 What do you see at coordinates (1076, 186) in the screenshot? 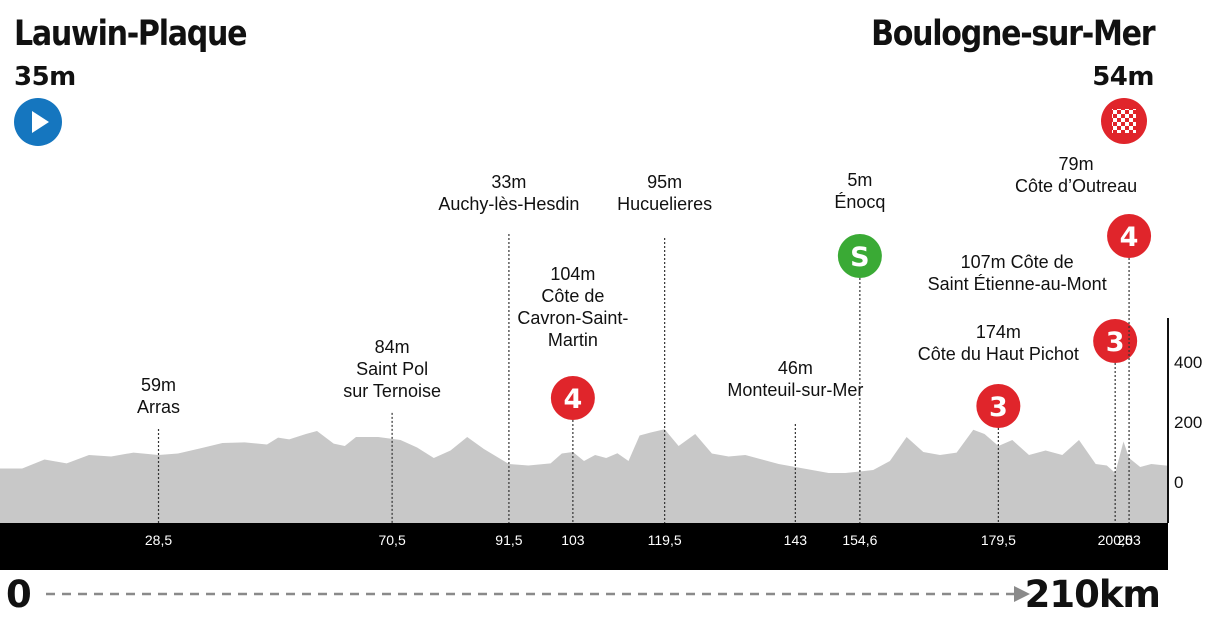
I see `marker-name: Côte d’Outreau` at bounding box center [1076, 186].